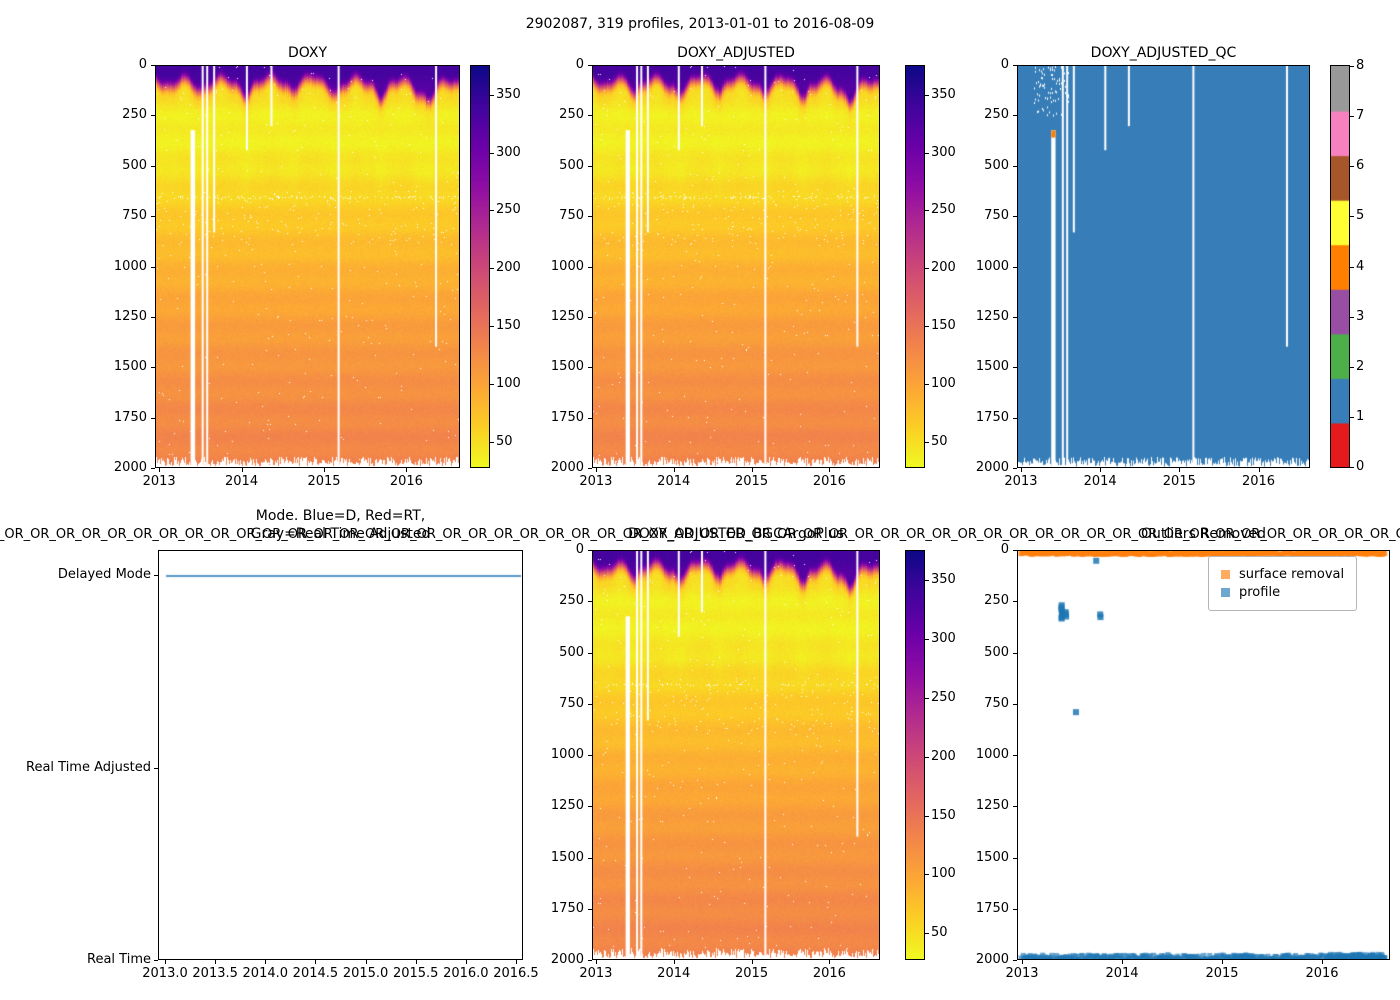 This screenshot has height=1000, width=1400. What do you see at coordinates (943, 815) in the screenshot?
I see `colorbar-tick-label: 150` at bounding box center [943, 815].